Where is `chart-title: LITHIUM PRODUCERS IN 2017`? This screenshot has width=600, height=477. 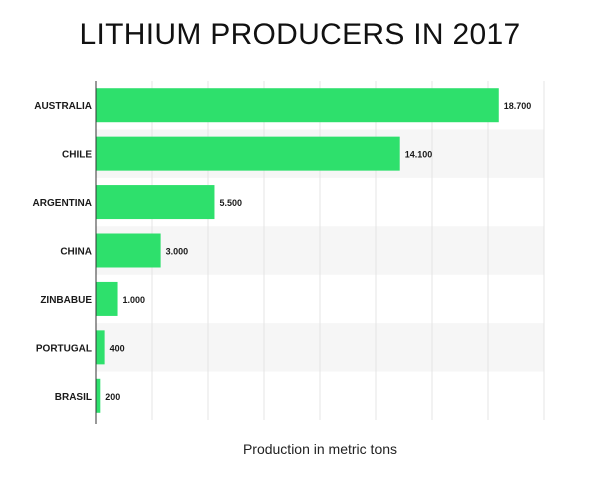
chart-title: LITHIUM PRODUCERS IN 2017 is located at coordinates (300, 34).